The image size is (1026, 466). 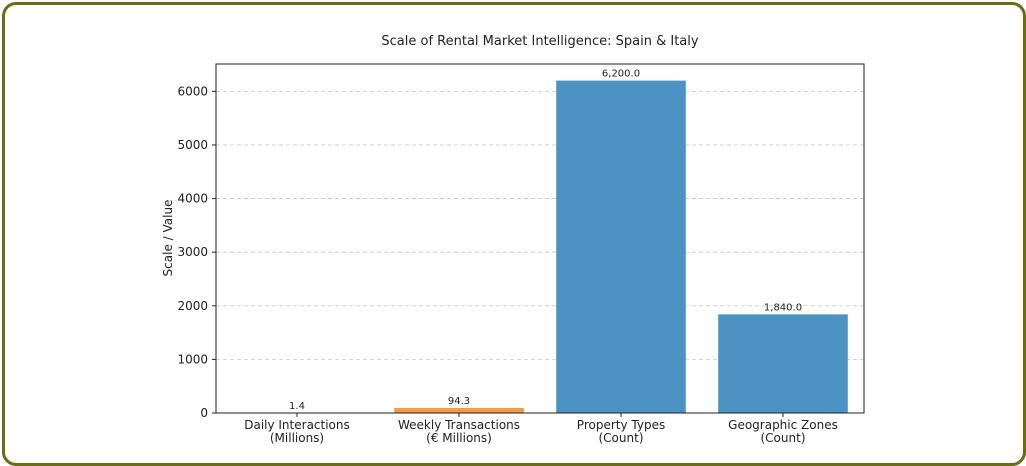 I want to click on x-tick-label-2-line-1: (Count), so click(x=621, y=438).